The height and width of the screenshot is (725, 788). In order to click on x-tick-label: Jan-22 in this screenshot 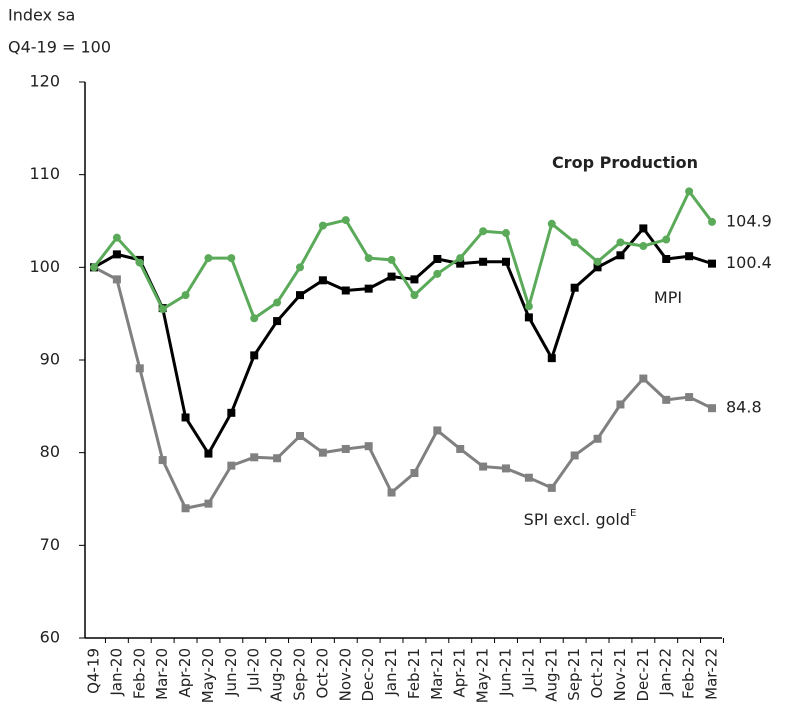, I will do `click(666, 672)`.